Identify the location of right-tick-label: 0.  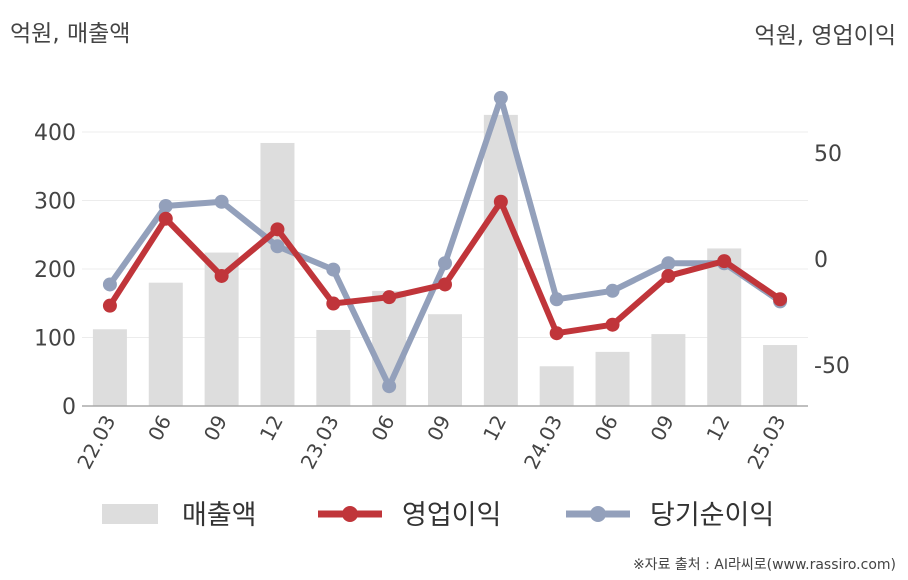
(821, 260).